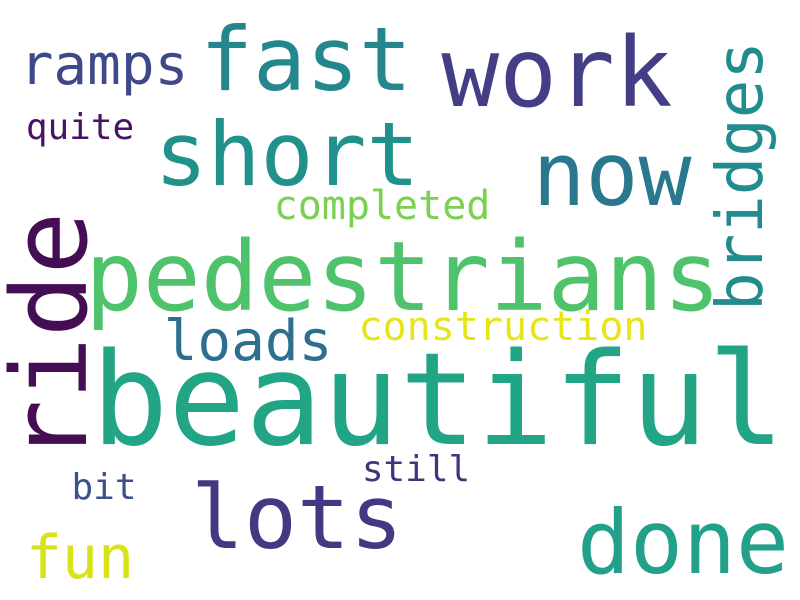 The width and height of the screenshot is (800, 600). What do you see at coordinates (306, 59) in the screenshot?
I see `word-fast: fast` at bounding box center [306, 59].